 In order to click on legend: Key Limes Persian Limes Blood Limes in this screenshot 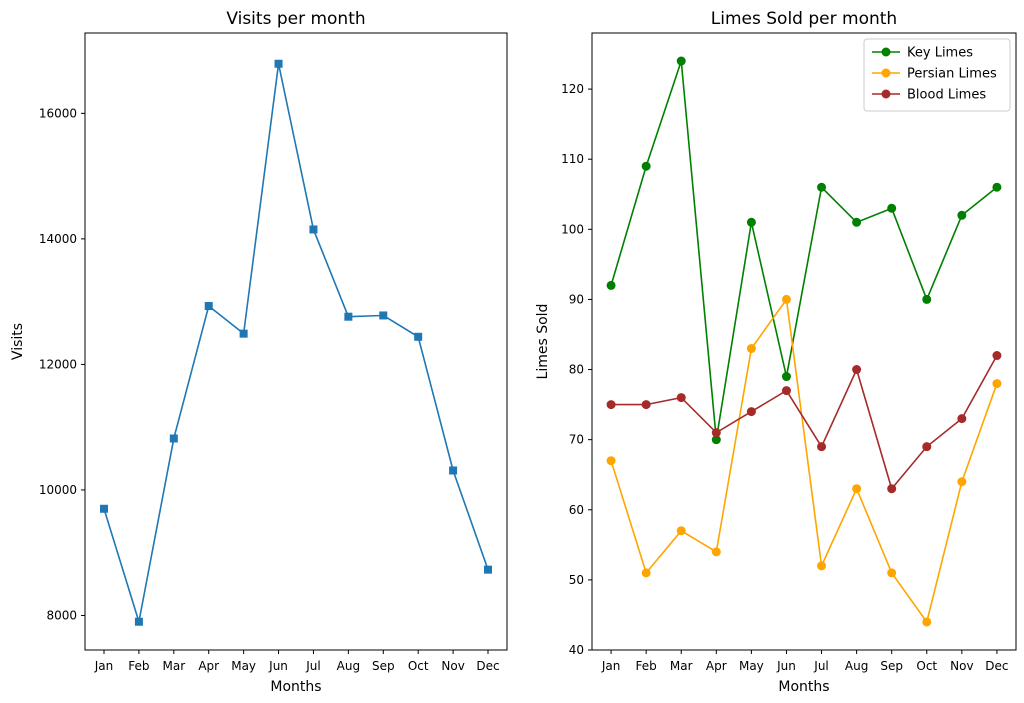, I will do `click(937, 75)`.